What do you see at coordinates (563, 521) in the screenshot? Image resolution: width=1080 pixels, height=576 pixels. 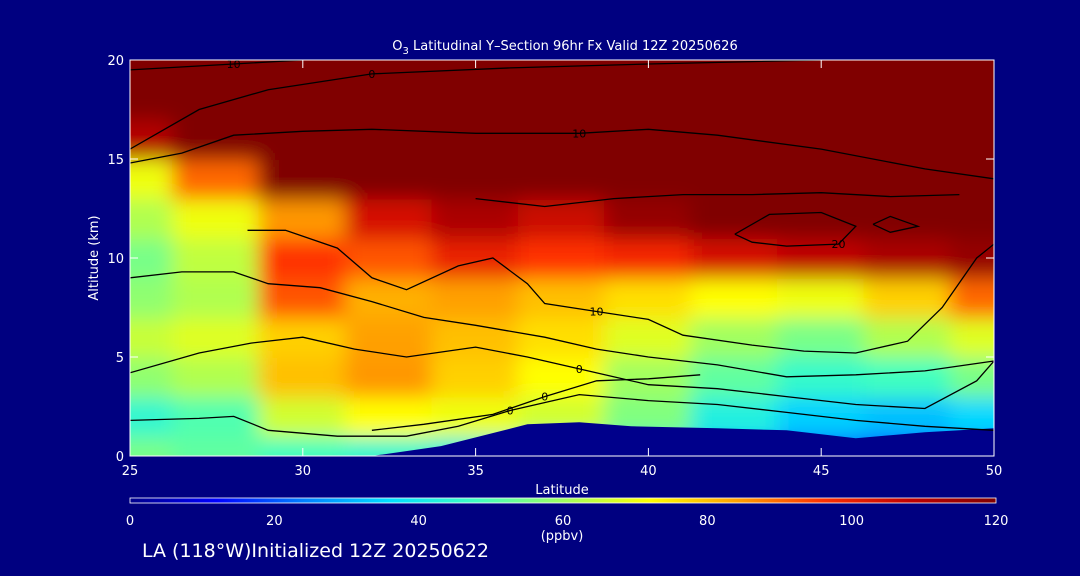 I see `colorbar-tick-label: 60` at bounding box center [563, 521].